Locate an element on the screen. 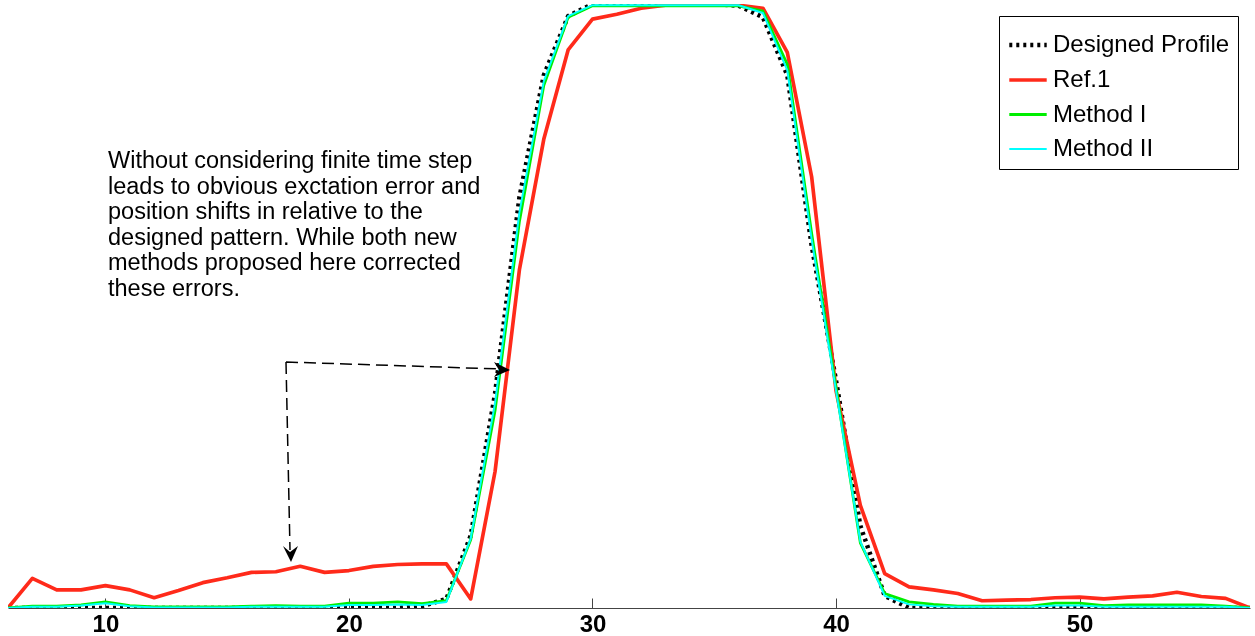  x-tick-label: 50 is located at coordinates (1080, 622).